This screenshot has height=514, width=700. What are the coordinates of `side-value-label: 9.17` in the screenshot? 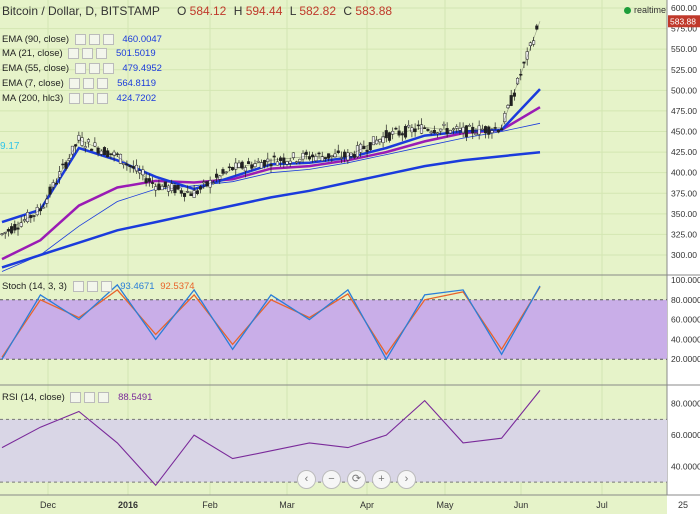 It's located at (10, 146).